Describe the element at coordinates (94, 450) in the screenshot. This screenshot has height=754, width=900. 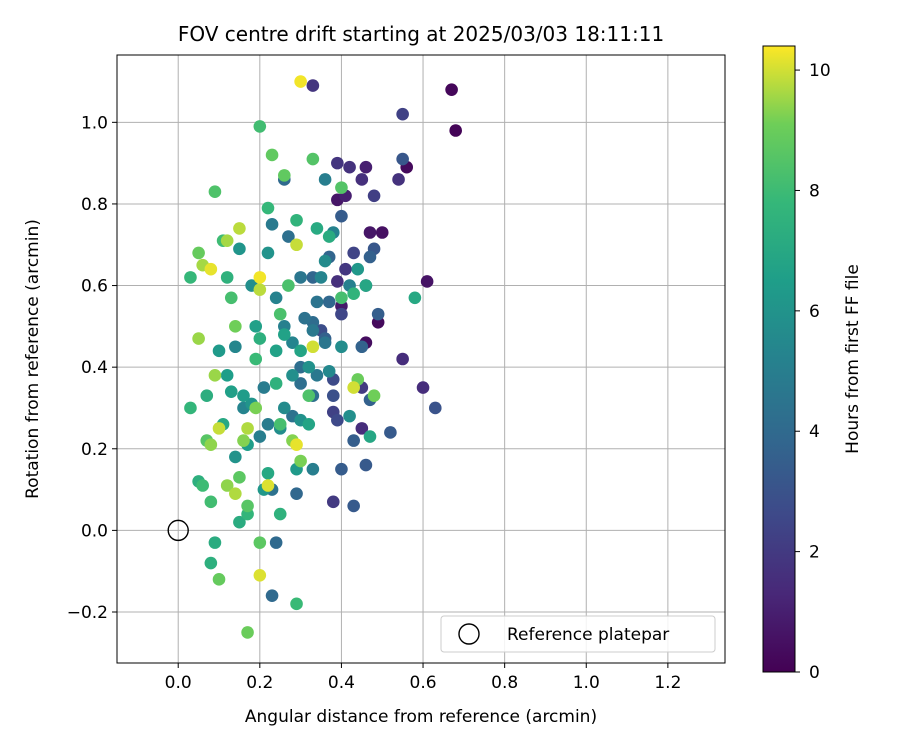
I see `y-tick-label: 0.2` at that location.